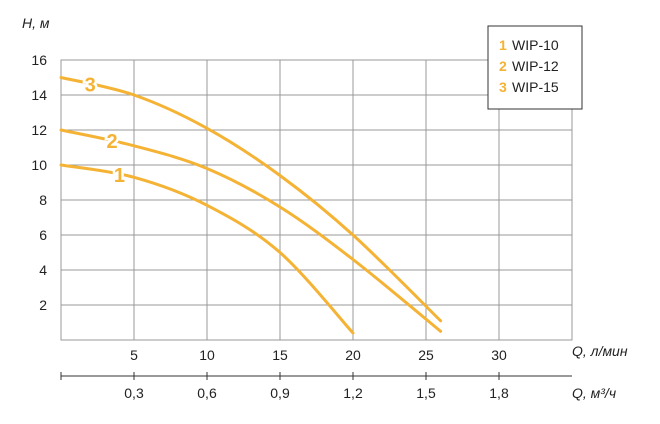 The image size is (660, 424). I want to click on curve-label-3: 3, so click(90, 86).